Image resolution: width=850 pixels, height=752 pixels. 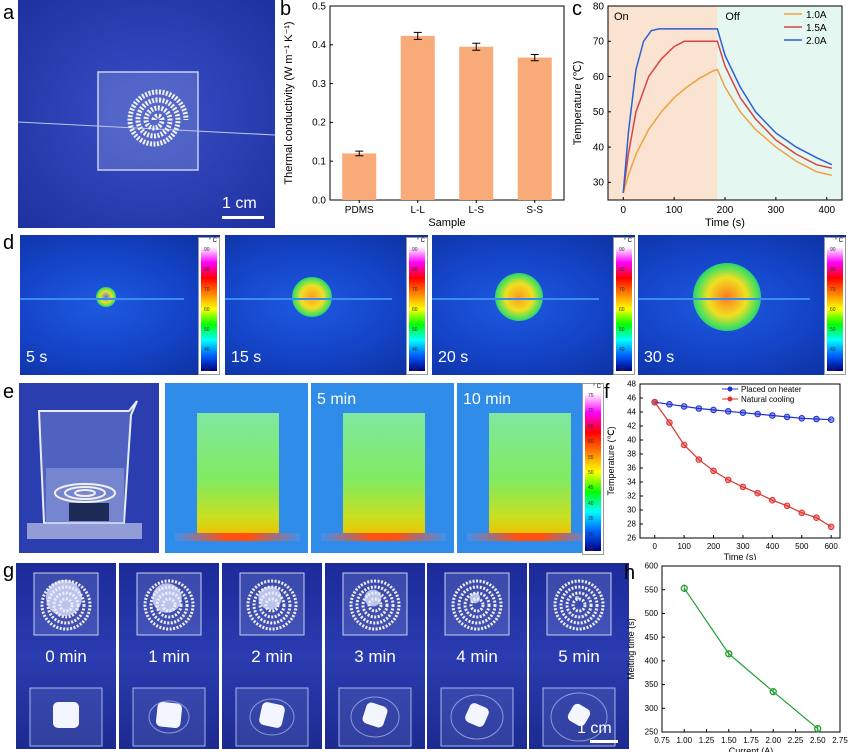 What do you see at coordinates (577, 10) in the screenshot?
I see `panel-label-c: c` at bounding box center [577, 10].